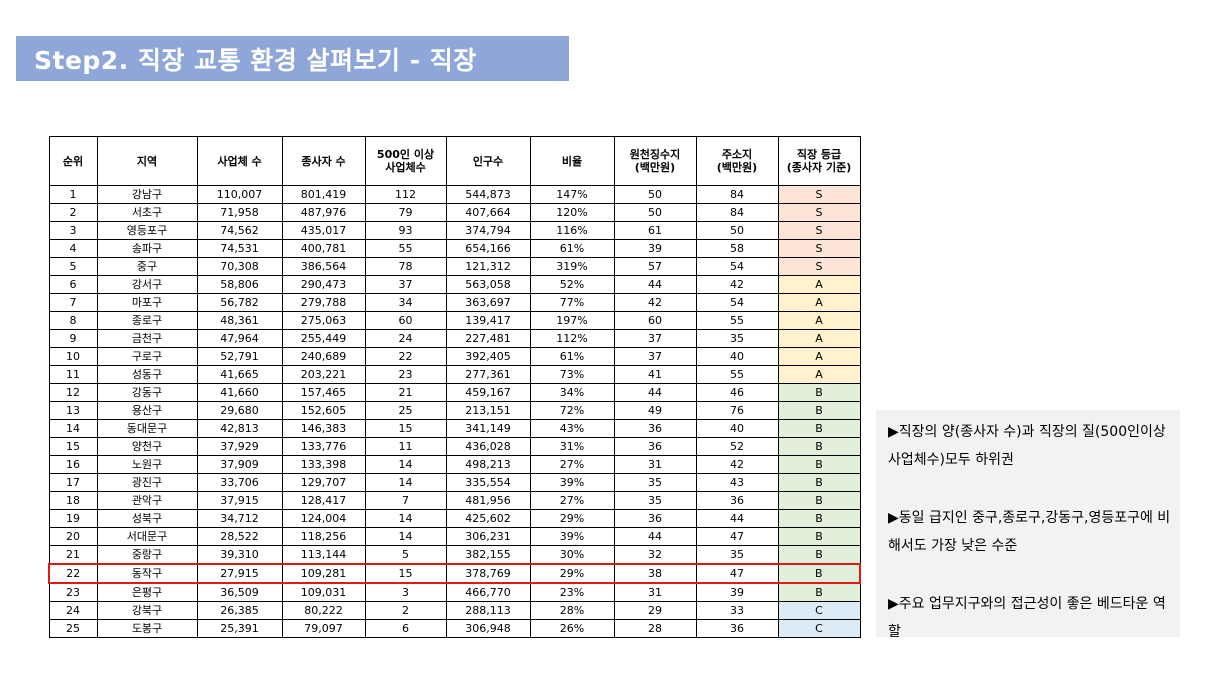 This screenshot has height=684, width=1216. What do you see at coordinates (572, 392) in the screenshot?
I see `cell-ratio: 34%` at bounding box center [572, 392].